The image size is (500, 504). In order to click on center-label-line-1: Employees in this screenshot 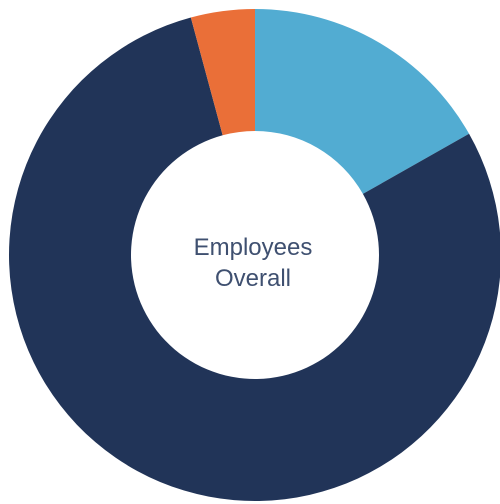, I will do `click(253, 247)`.